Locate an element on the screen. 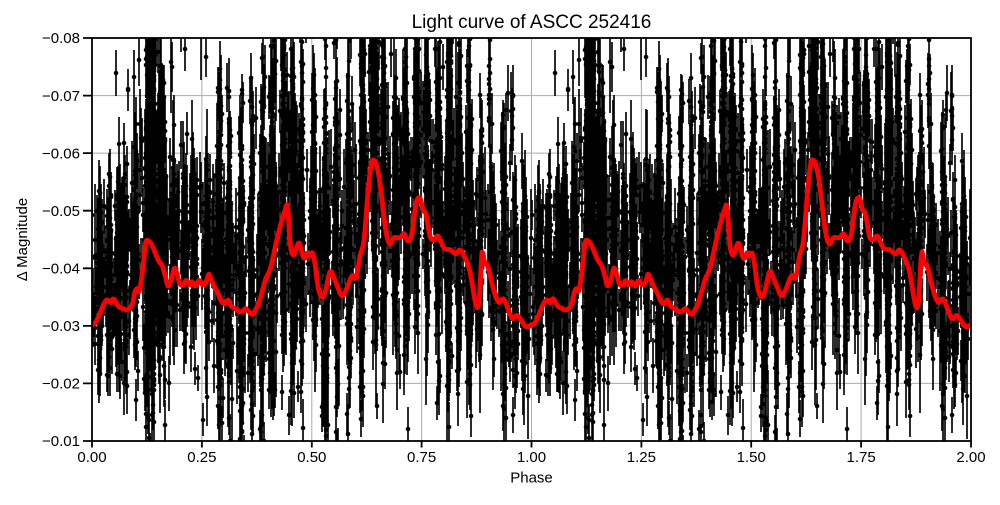 This screenshot has height=505, width=1000. svg-text: 1.00 is located at coordinates (531, 457).